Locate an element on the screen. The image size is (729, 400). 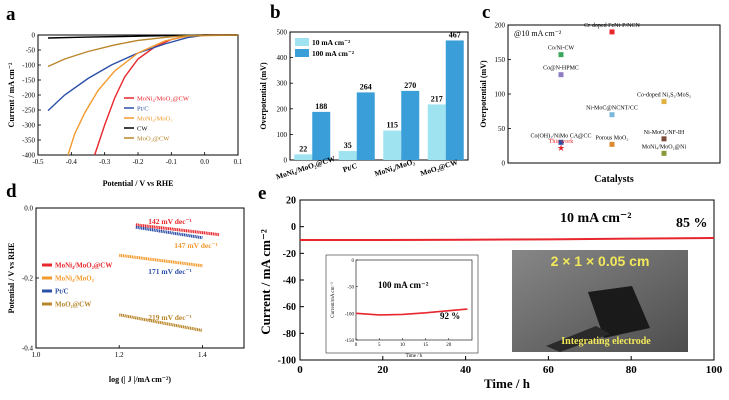
panel-e-xtick-label: 20 is located at coordinates (383, 370).